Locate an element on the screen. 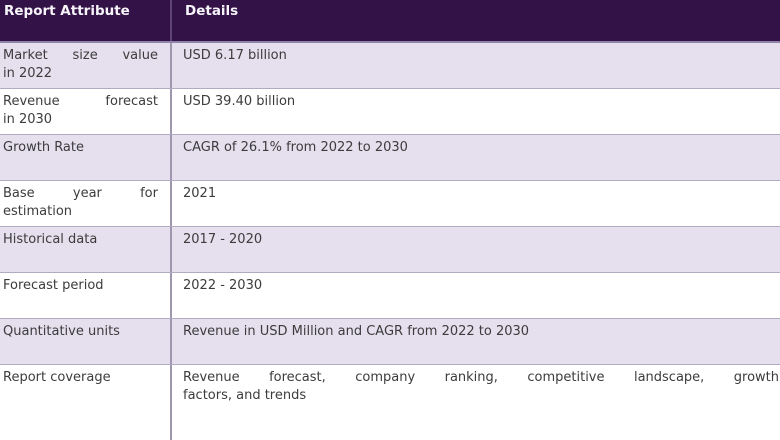 The width and height of the screenshot is (780, 440). attribute-cell: Revenue forecast in 2030 is located at coordinates (86, 111).